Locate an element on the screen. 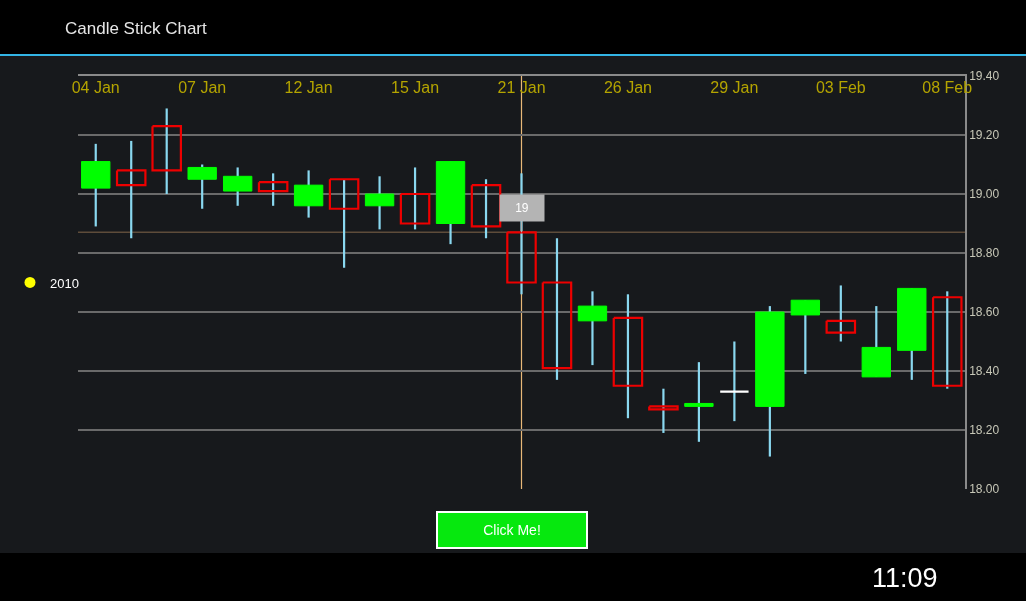 This screenshot has height=601, width=1026. annotation: 19 is located at coordinates (522, 208).